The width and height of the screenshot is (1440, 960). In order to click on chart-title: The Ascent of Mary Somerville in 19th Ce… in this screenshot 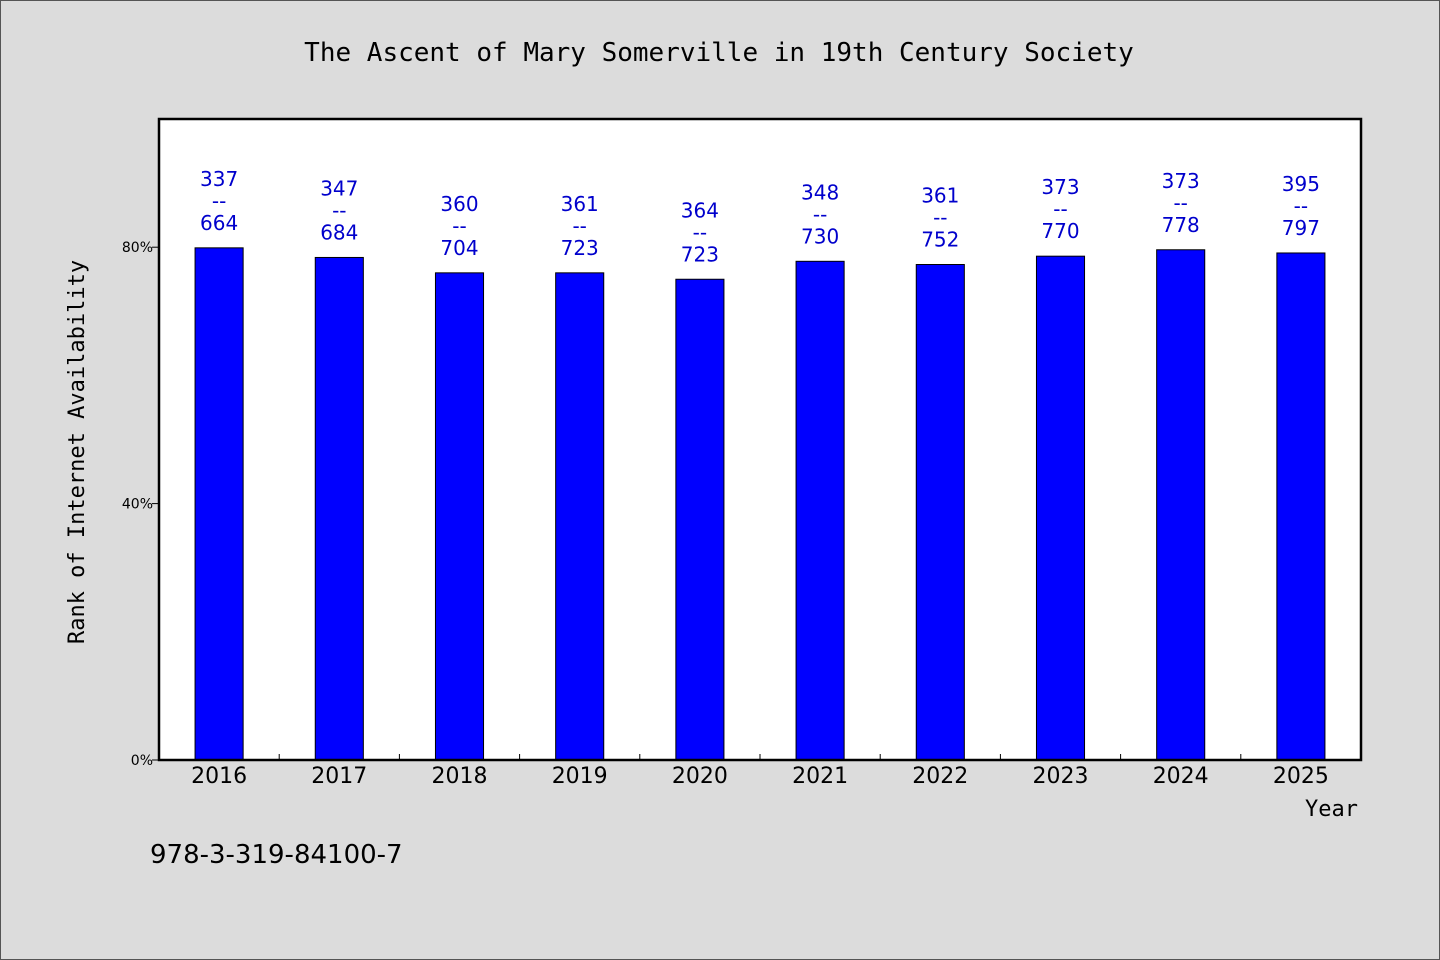, I will do `click(719, 53)`.